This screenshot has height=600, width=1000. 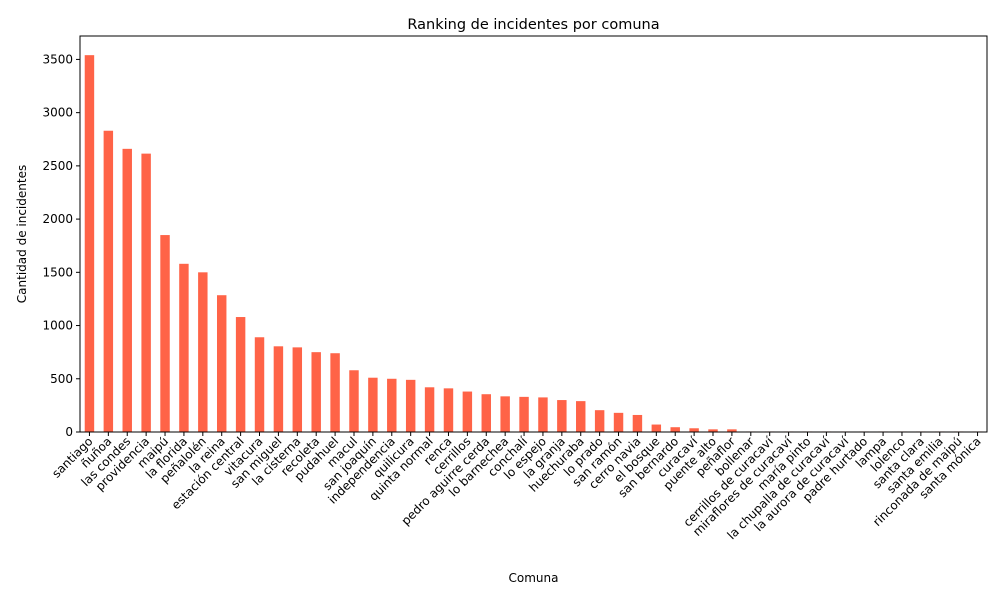 I want to click on y-axis-title: Cantidad de incidentes, so click(x=22, y=234).